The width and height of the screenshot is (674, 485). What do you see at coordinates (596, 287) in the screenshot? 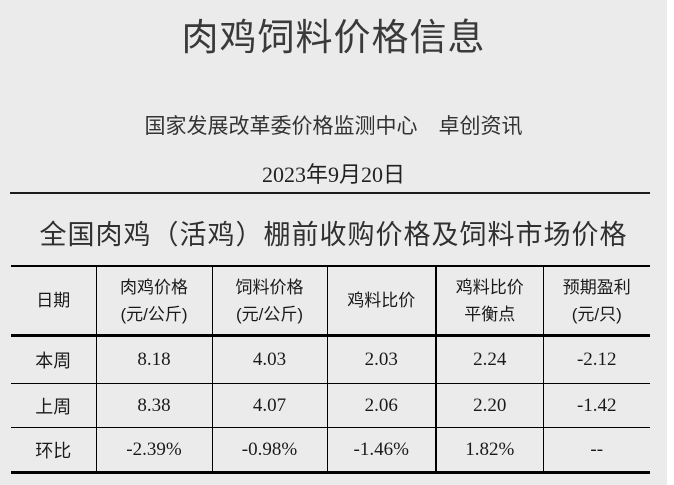
I see `col-header-label: 预期盈利` at bounding box center [596, 287].